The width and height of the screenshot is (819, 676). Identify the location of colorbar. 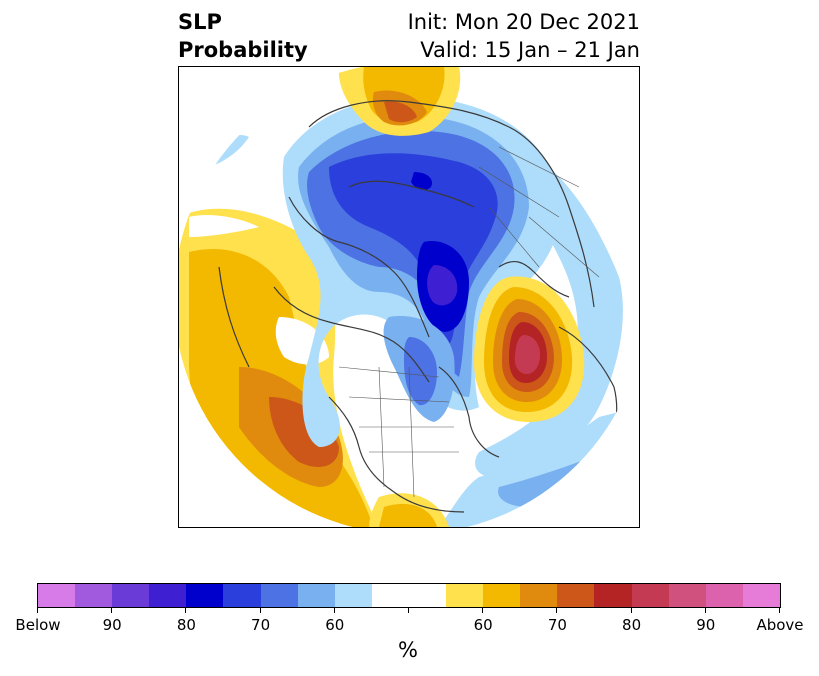
(409, 595).